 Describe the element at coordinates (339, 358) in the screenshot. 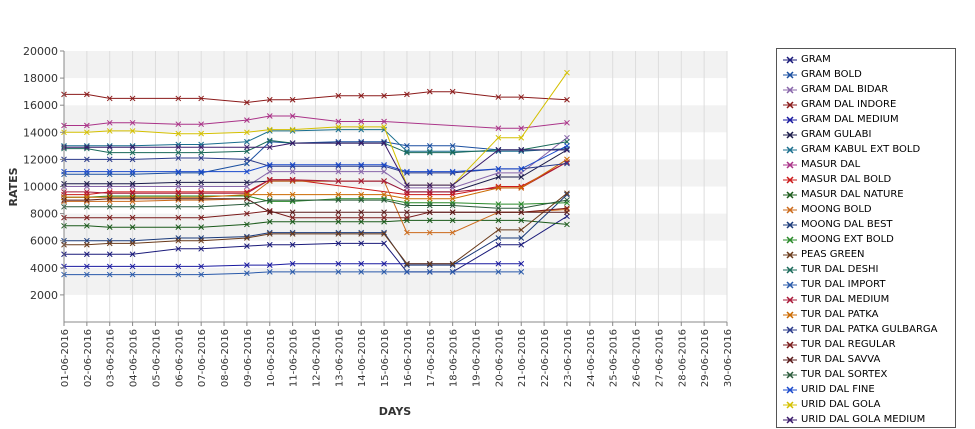

I see `x-tick-label: 13-06-2016` at that location.